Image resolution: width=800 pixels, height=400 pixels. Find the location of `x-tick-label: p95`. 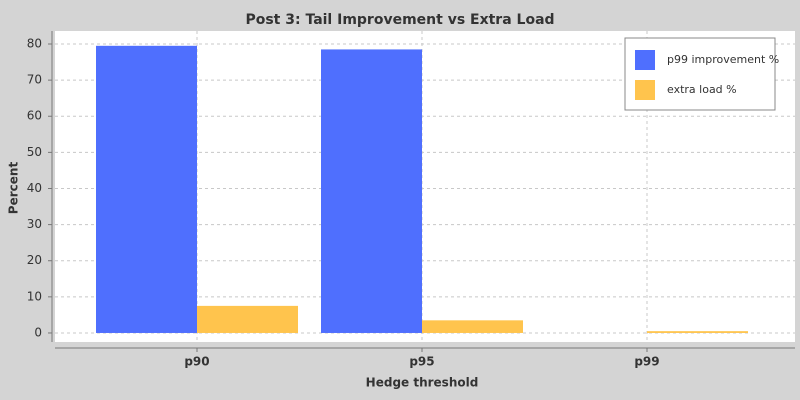

x-tick-label: p95 is located at coordinates (421, 362).